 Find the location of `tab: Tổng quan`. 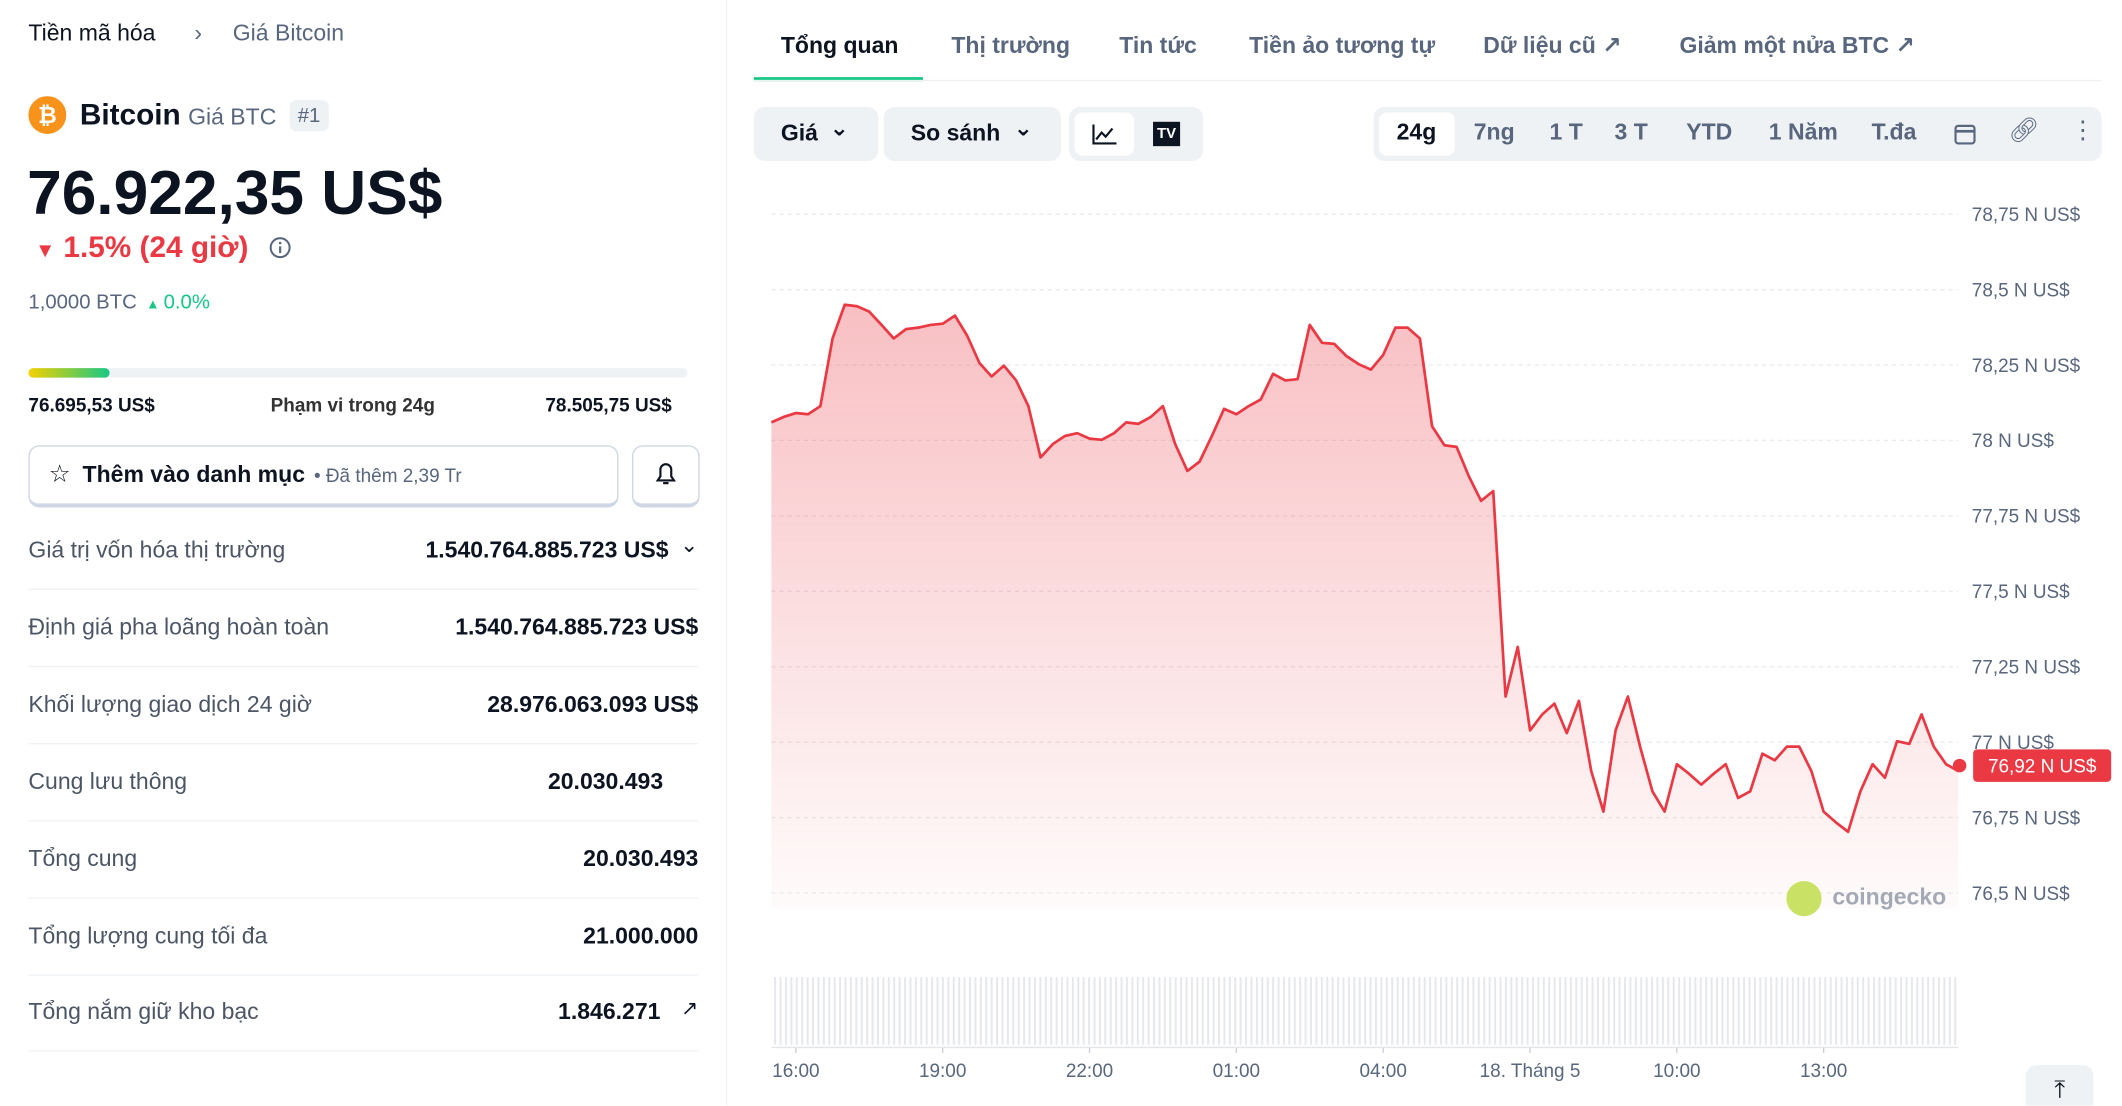

tab: Tổng quan is located at coordinates (839, 45).